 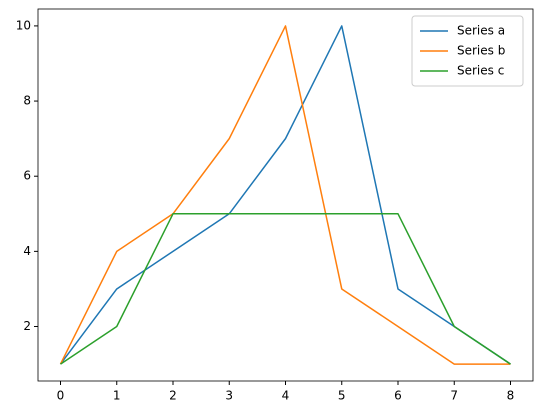 What do you see at coordinates (27, 101) in the screenshot?
I see `y-tick-label: 8` at bounding box center [27, 101].